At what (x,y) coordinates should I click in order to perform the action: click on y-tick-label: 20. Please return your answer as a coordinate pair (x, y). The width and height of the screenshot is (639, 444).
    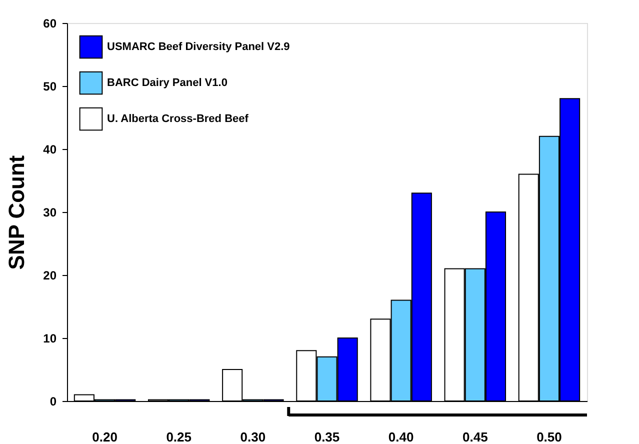
    Looking at the image, I should click on (50, 275).